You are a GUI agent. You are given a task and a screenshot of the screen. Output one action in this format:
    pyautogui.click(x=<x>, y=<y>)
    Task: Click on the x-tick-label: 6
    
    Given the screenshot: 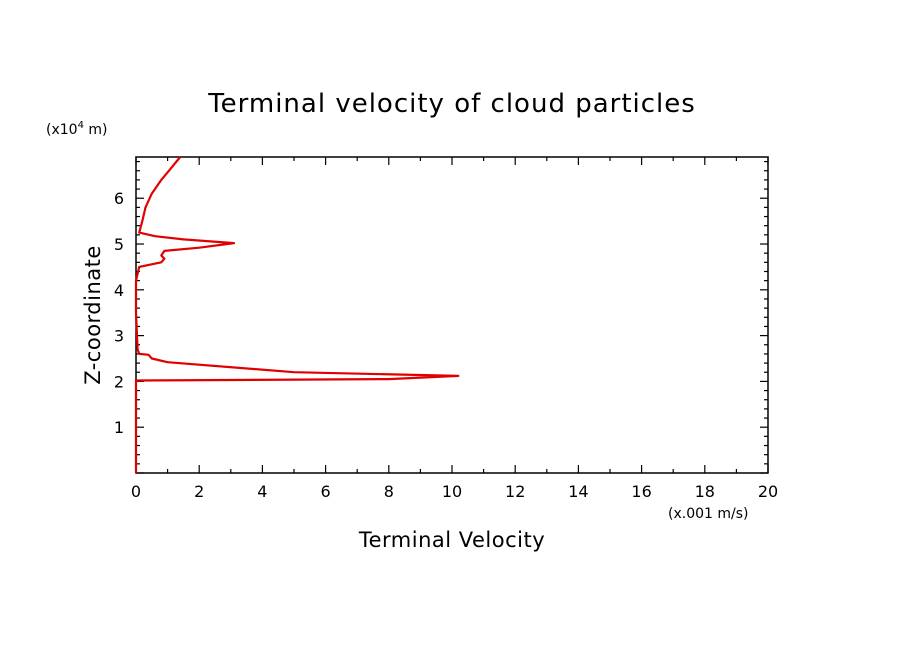 What is the action you would take?
    pyautogui.click(x=326, y=491)
    